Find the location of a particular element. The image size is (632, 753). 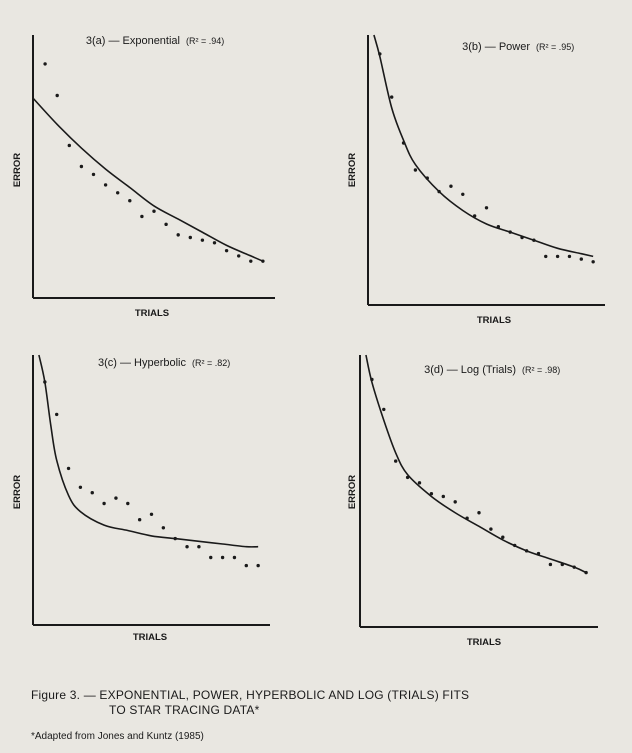

panel-c-fit-curve is located at coordinates (148, 451).